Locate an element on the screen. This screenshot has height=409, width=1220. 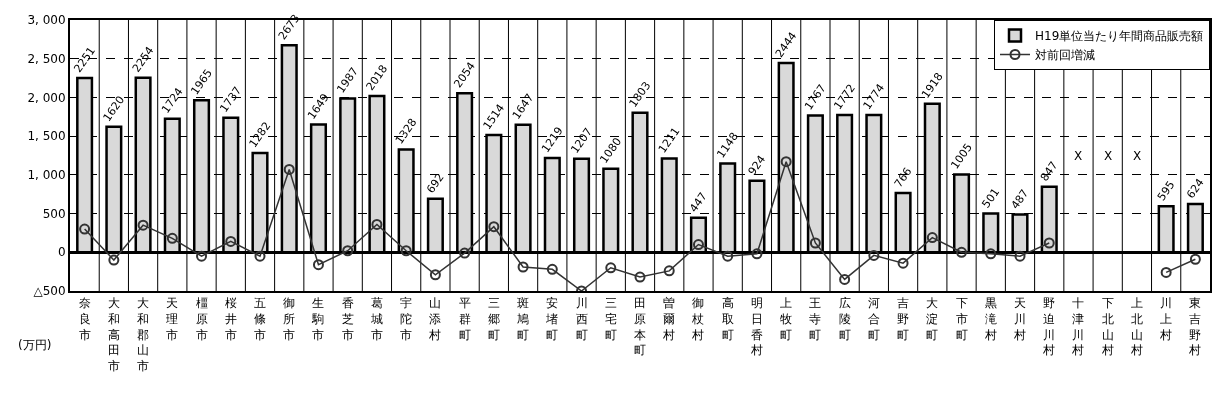
x-tick-label: 平群町 is located at coordinates (464, 319).